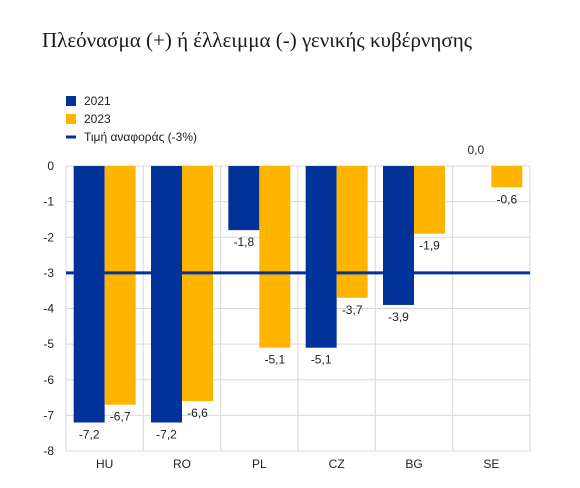 The image size is (580, 488). Describe the element at coordinates (48, 309) in the screenshot. I see `y-tick-label: -4` at that location.